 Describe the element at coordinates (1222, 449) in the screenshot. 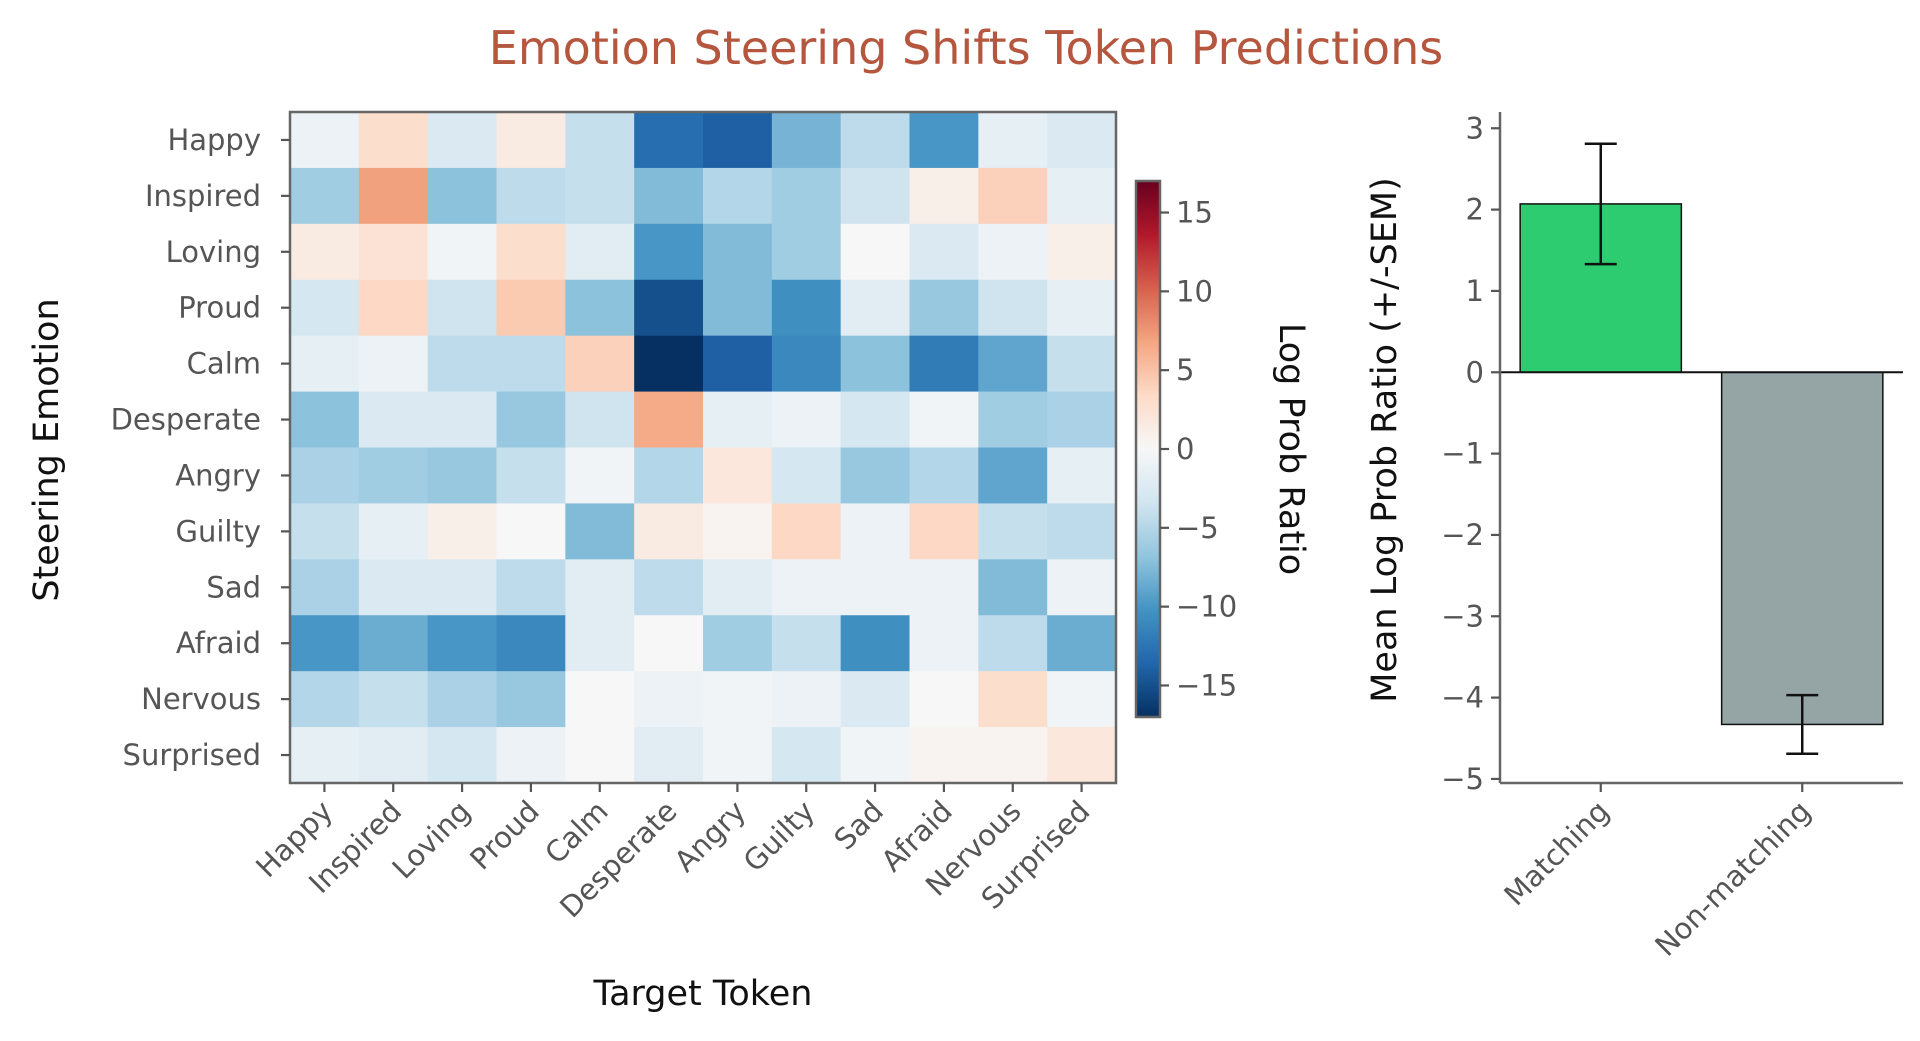

I see `colorbar: 15 10 5 0 −5 −10 −15 Log Prob Ratio` at that location.